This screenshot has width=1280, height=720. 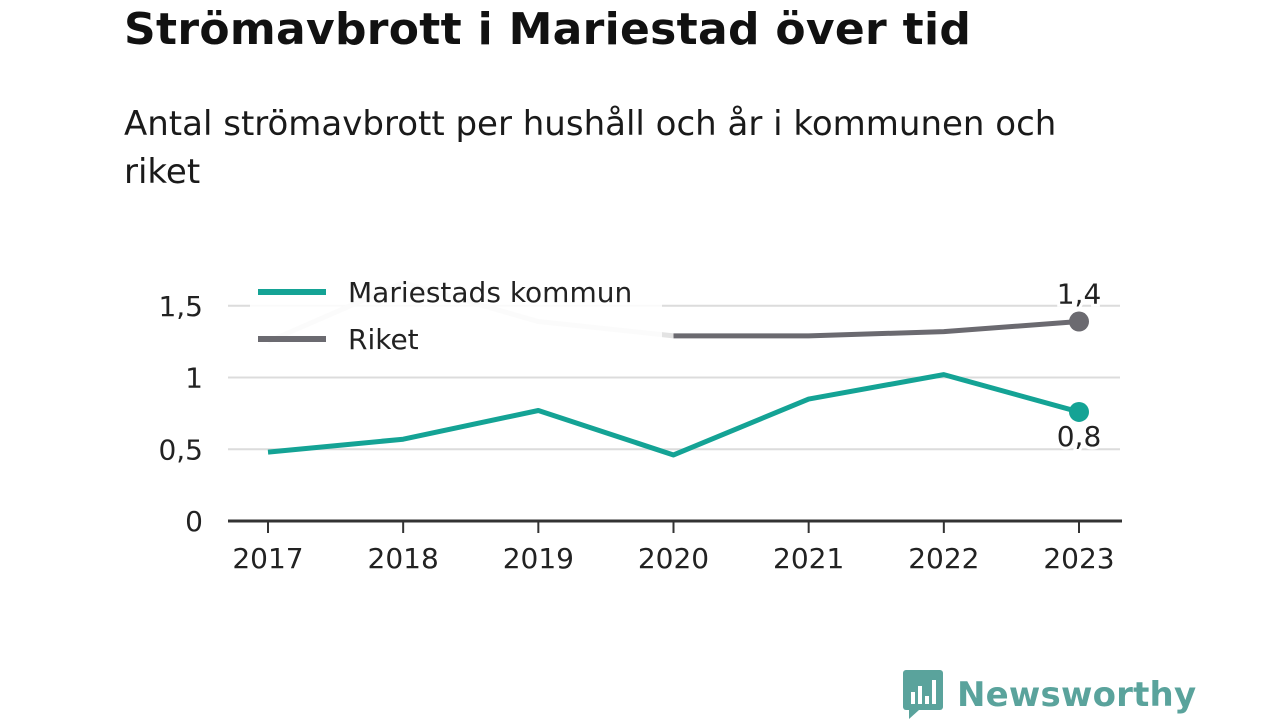 I want to click on mariestad-endpoint, so click(x=1079, y=411).